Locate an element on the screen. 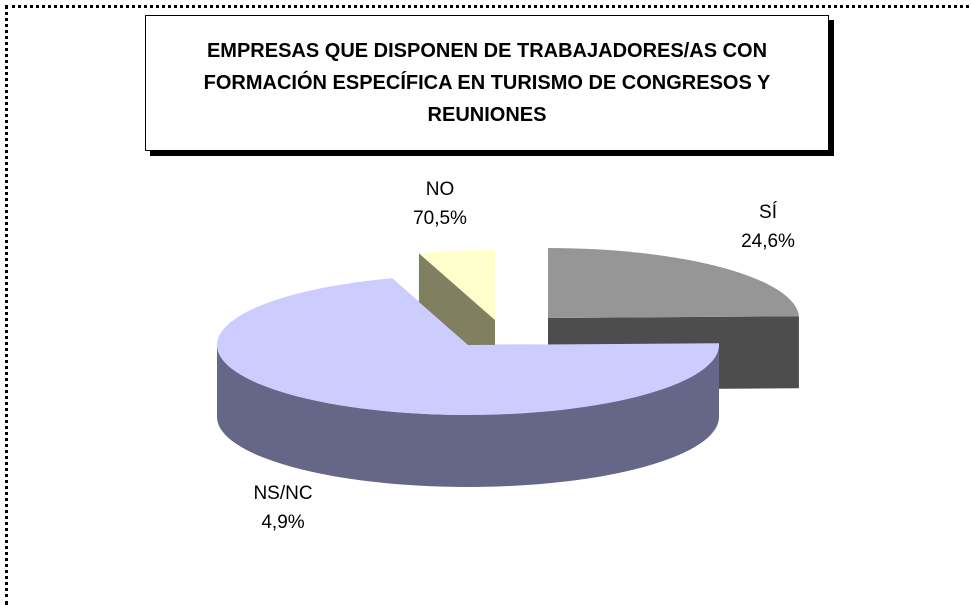 The height and width of the screenshot is (605, 971). slice-value-label: 24,6% is located at coordinates (768, 241).